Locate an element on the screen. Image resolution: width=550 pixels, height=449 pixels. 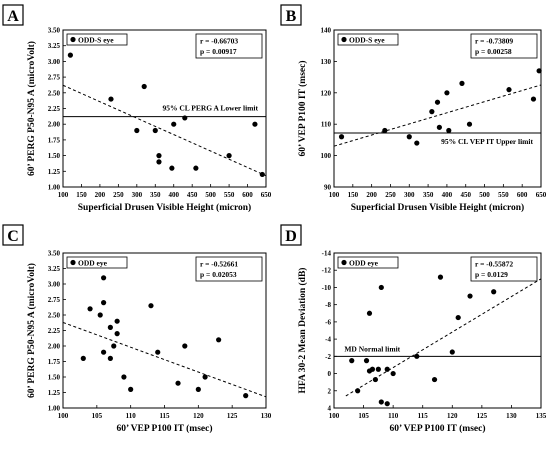
y-axis-label: 60’ VEP P100 IT (msec) is located at coordinates (302, 108).